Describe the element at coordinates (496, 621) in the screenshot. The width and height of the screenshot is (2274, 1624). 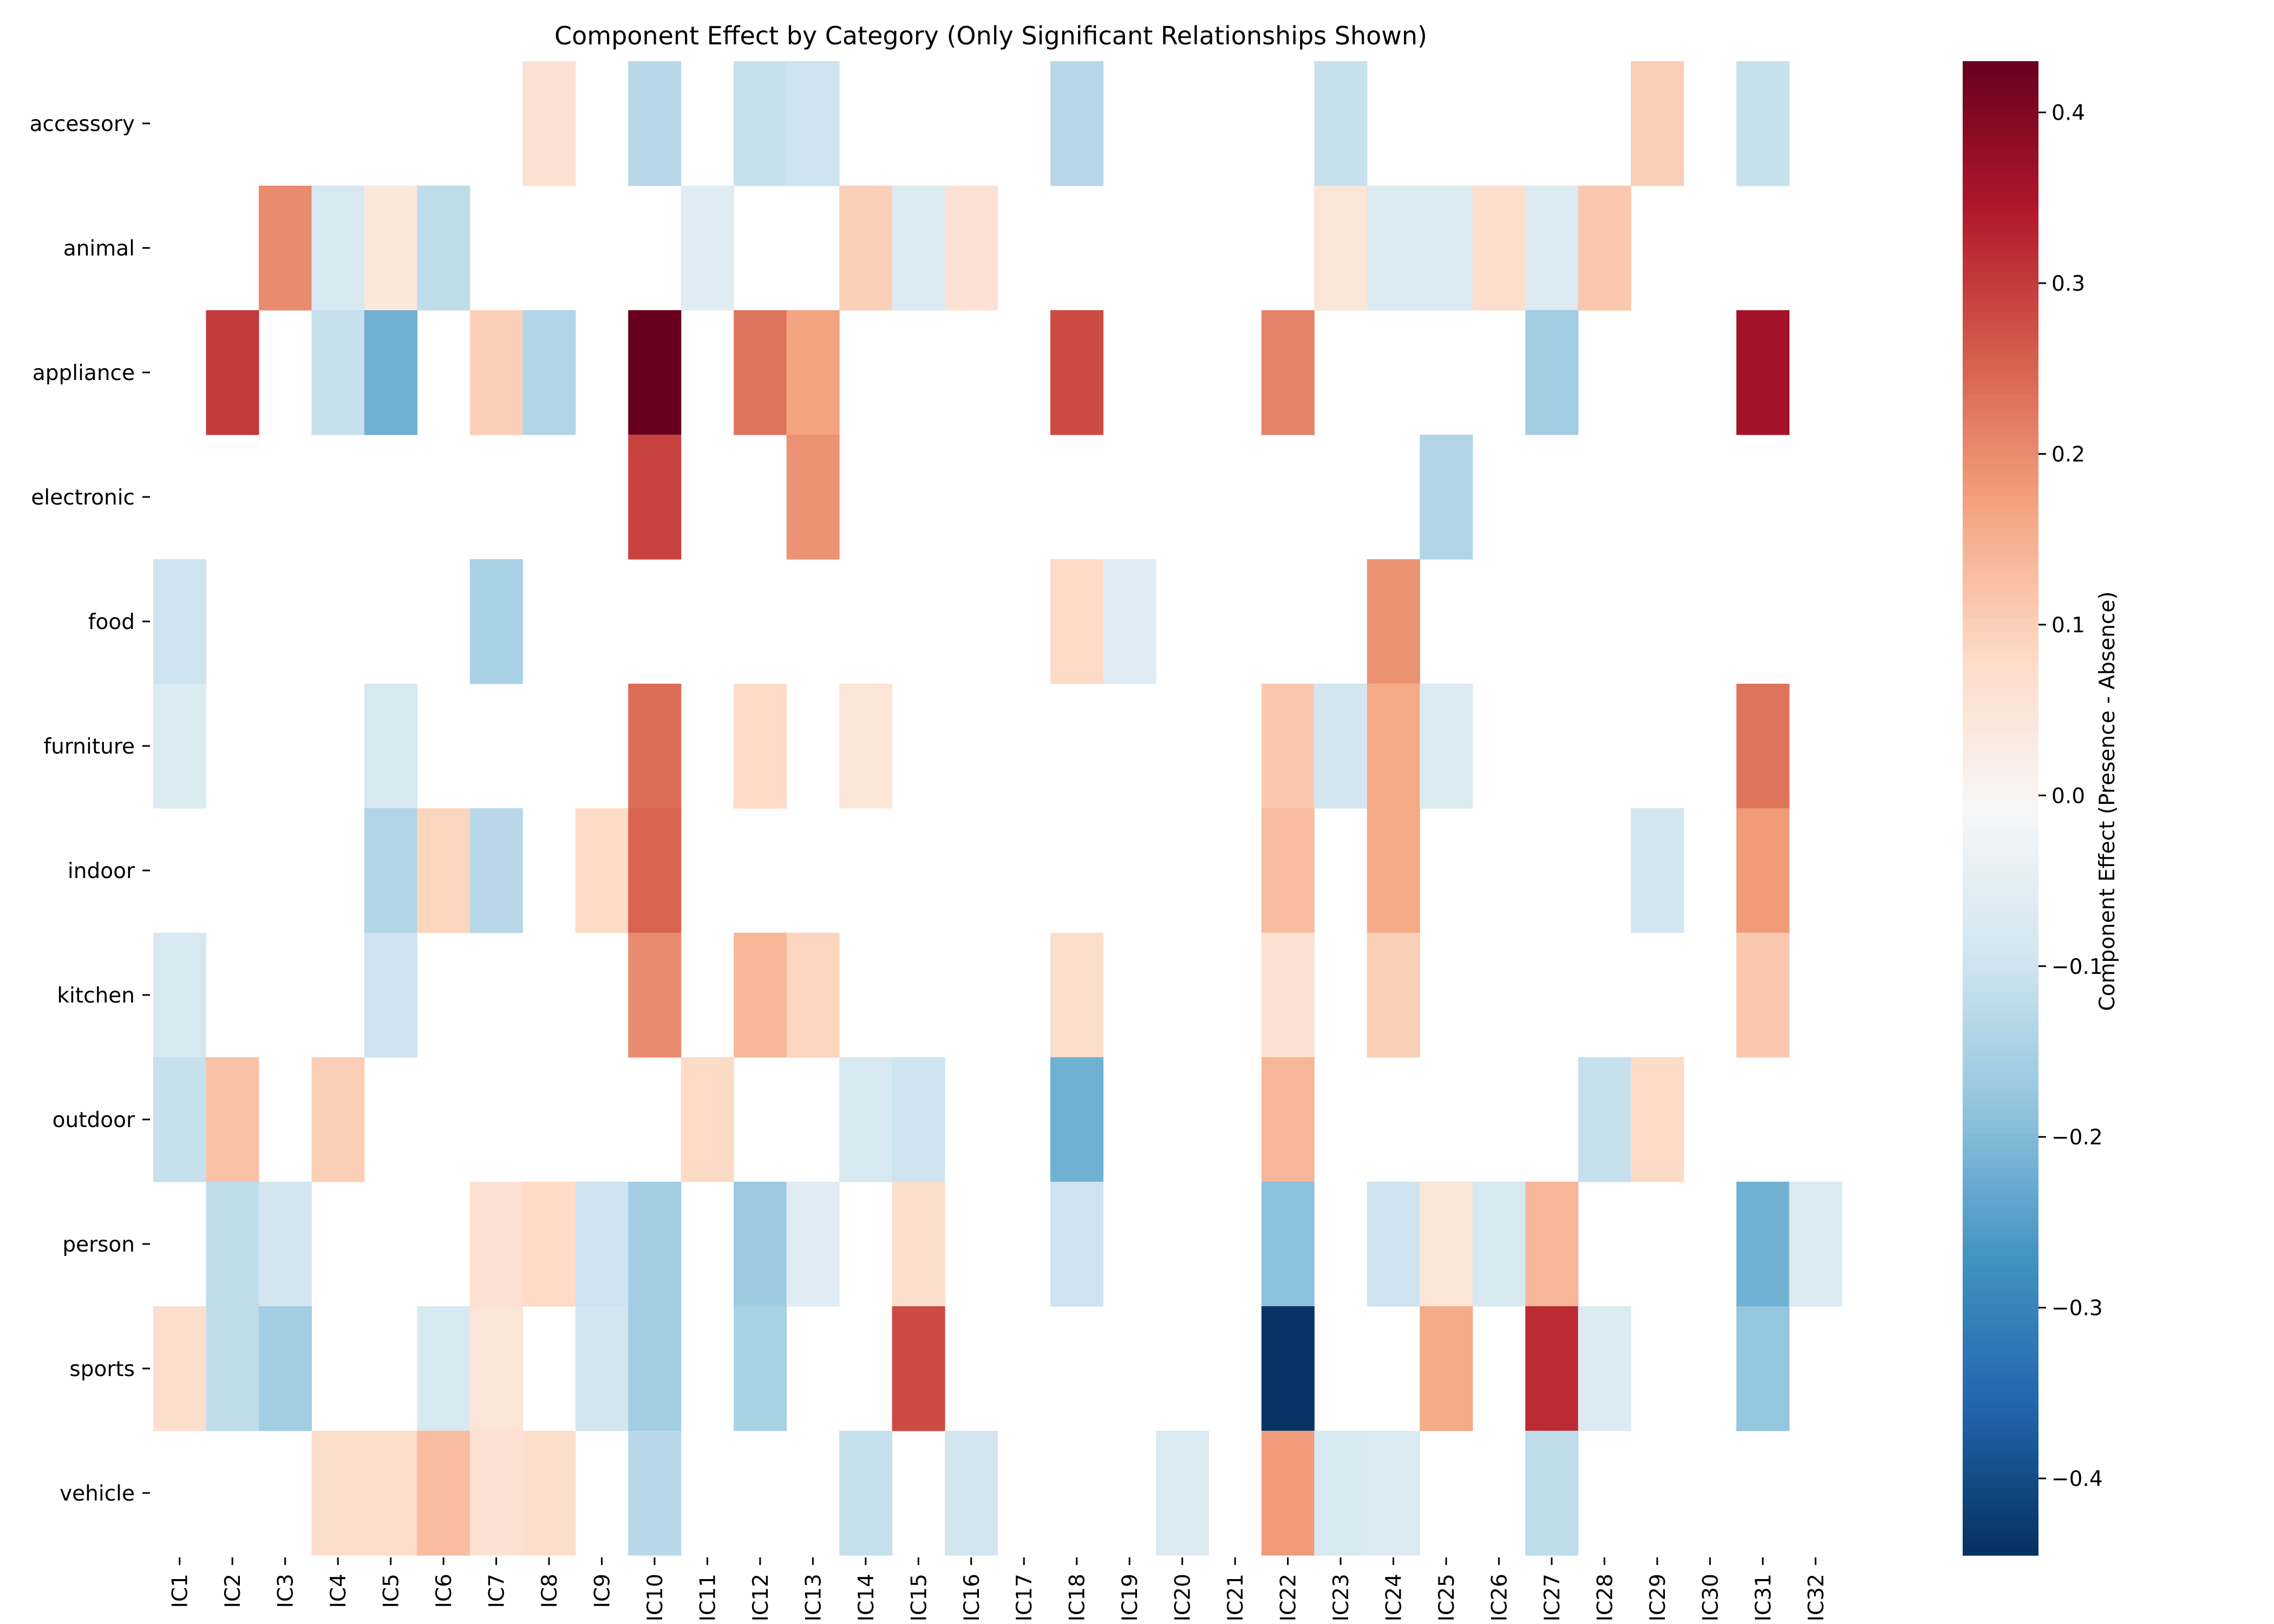
I see `heatmap-cell-food-ic7` at that location.